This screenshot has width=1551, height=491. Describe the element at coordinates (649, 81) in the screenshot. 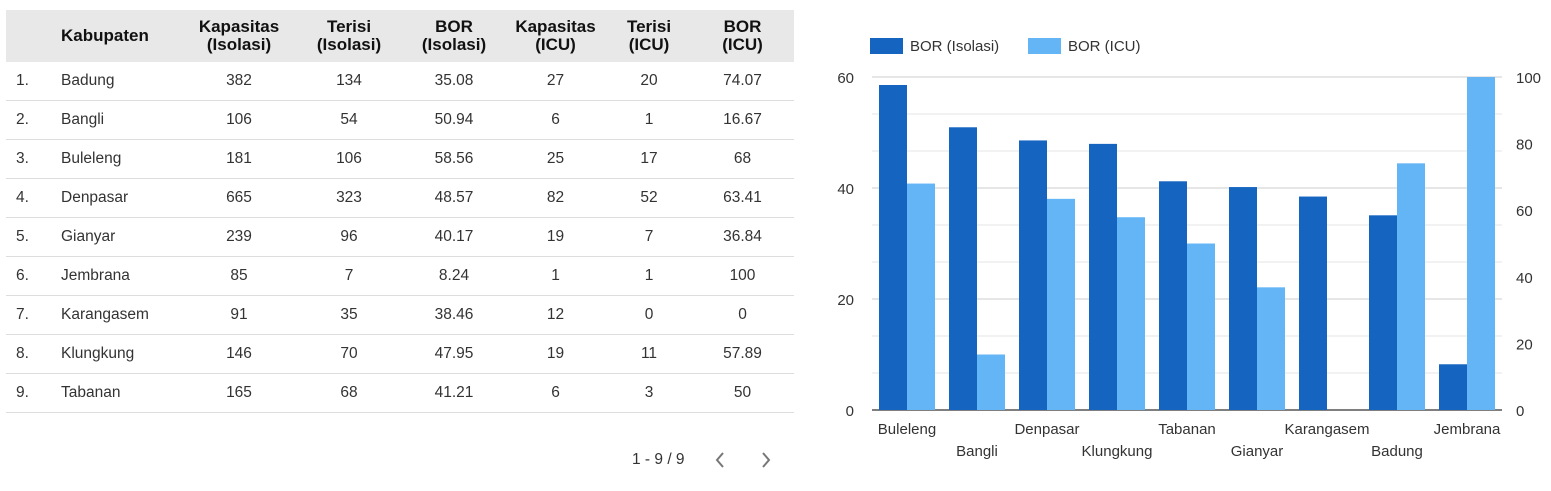

I see `cell-terisi-icu: 20` at that location.